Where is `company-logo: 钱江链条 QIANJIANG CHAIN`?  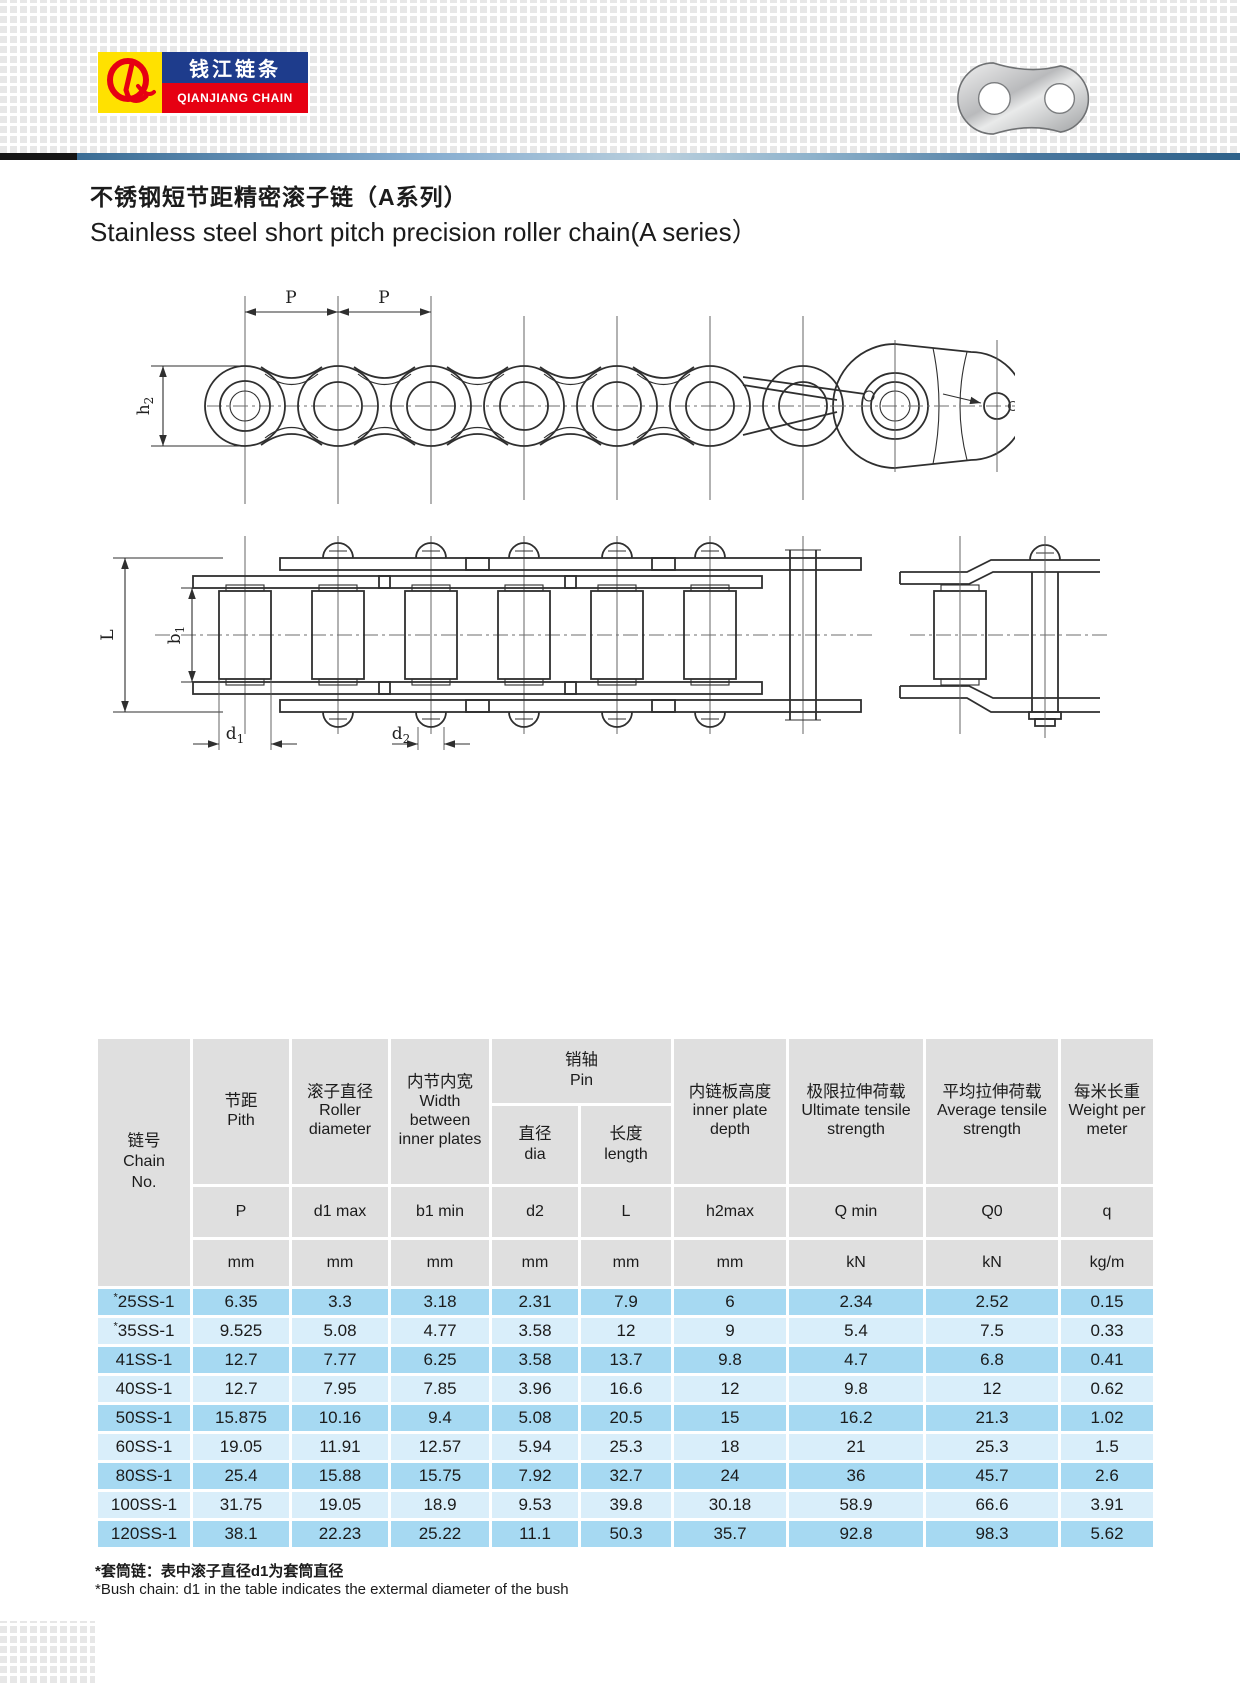
company-logo: 钱江链条 QIANJIANG CHAIN is located at coordinates (203, 82).